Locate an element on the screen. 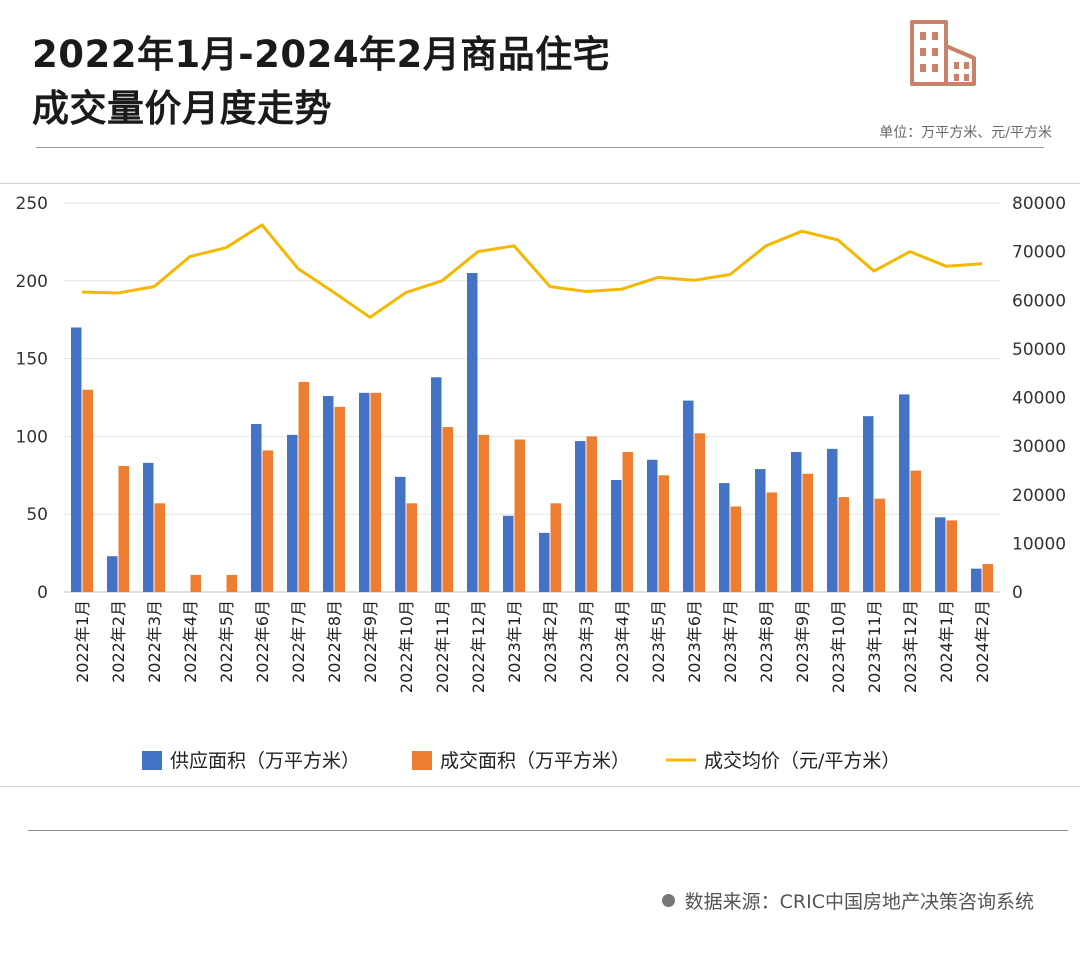 The width and height of the screenshot is (1080, 972). data-source: 数据来源：CRIC中国房地产决策咨询系统 is located at coordinates (847, 900).